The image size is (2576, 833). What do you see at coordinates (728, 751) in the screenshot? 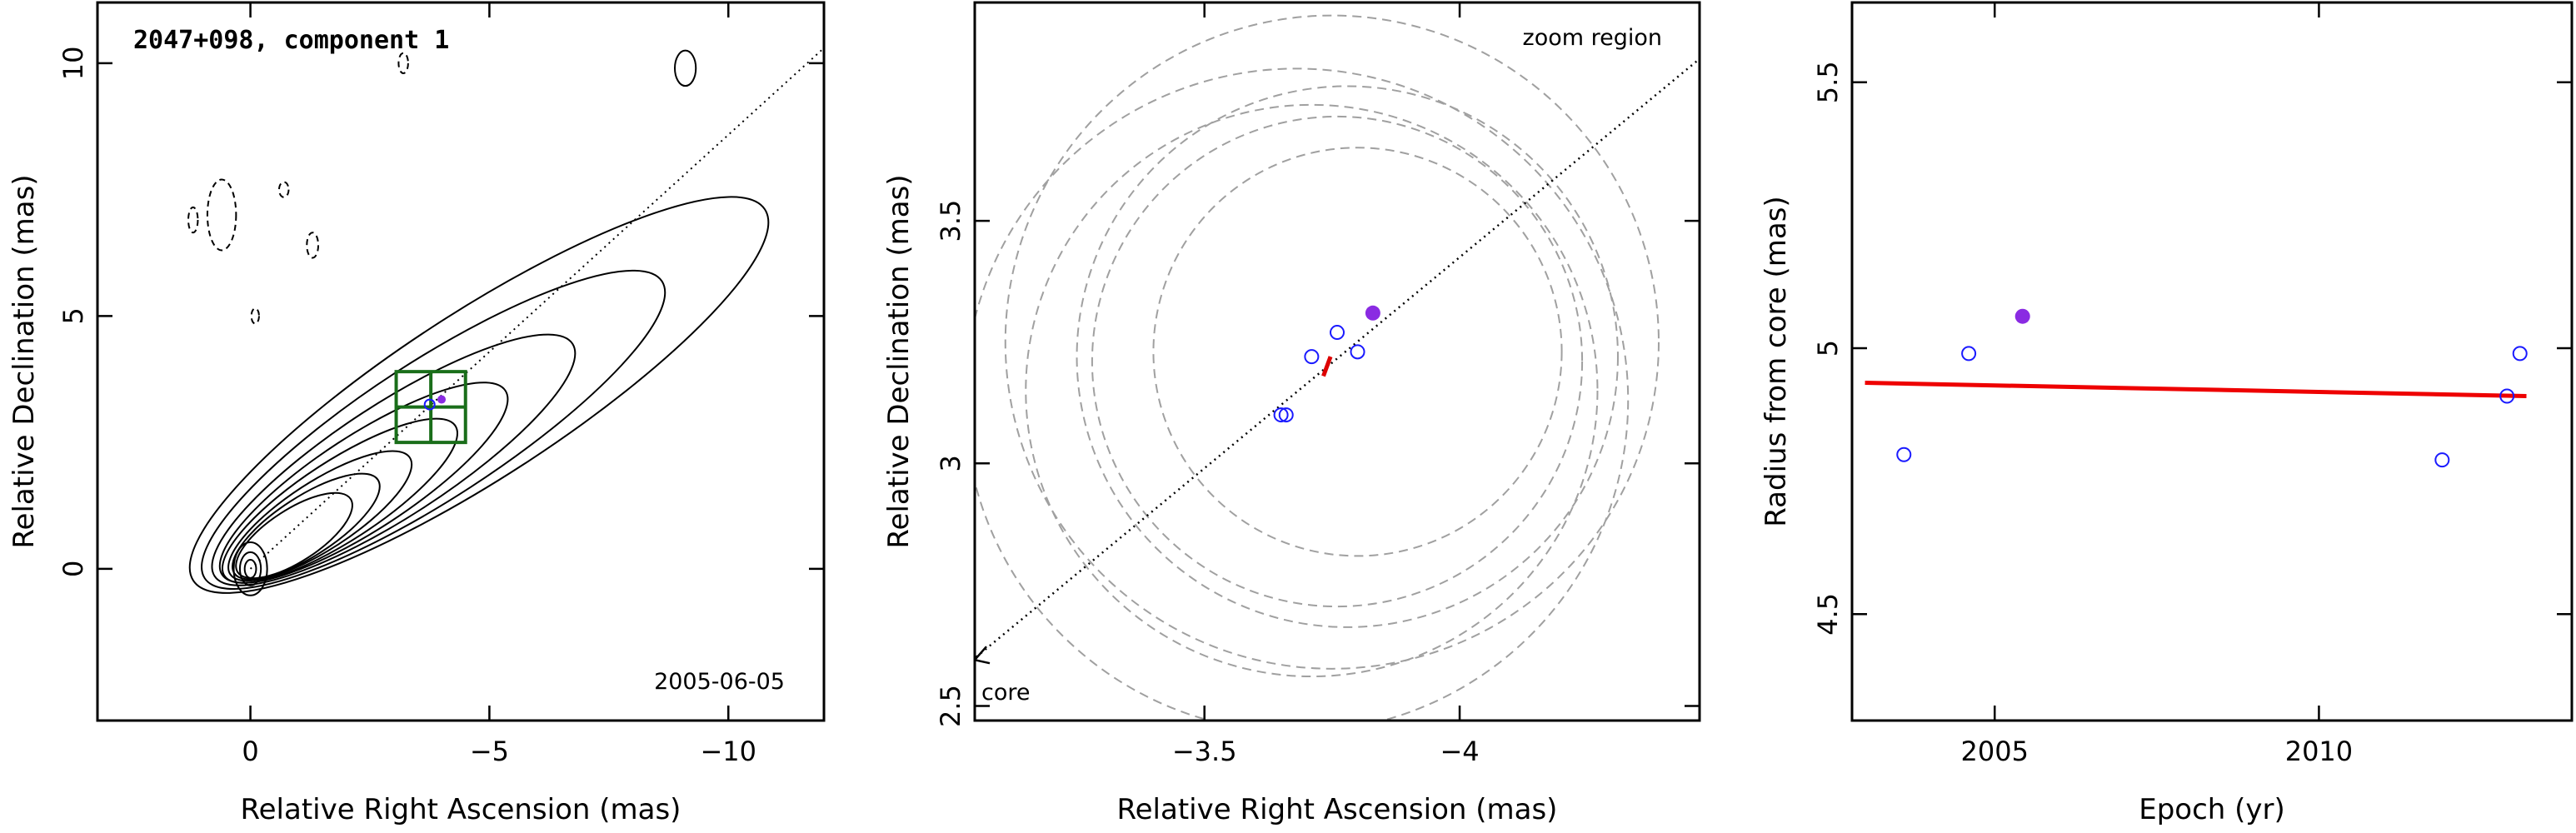
I see `x-tick-label: −10` at bounding box center [728, 751].